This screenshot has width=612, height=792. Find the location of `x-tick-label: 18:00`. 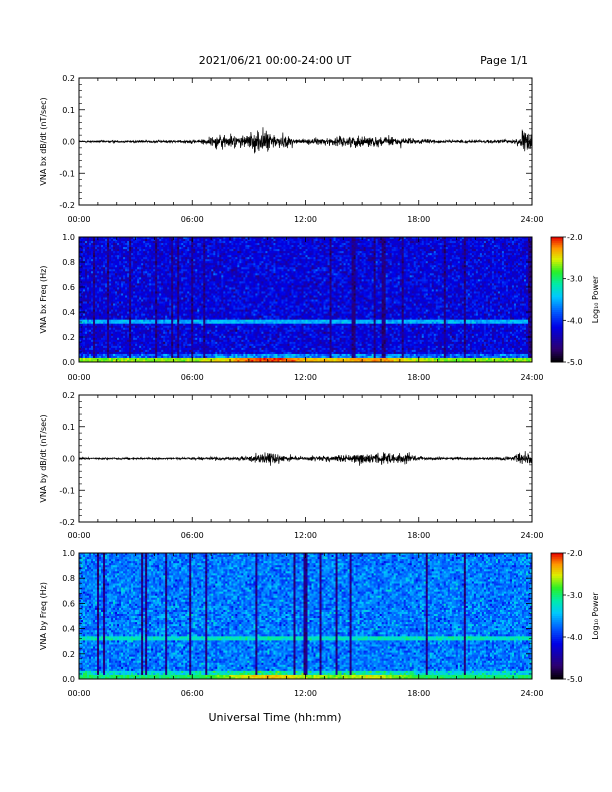

x-tick-label: 18:00 is located at coordinates (418, 219).